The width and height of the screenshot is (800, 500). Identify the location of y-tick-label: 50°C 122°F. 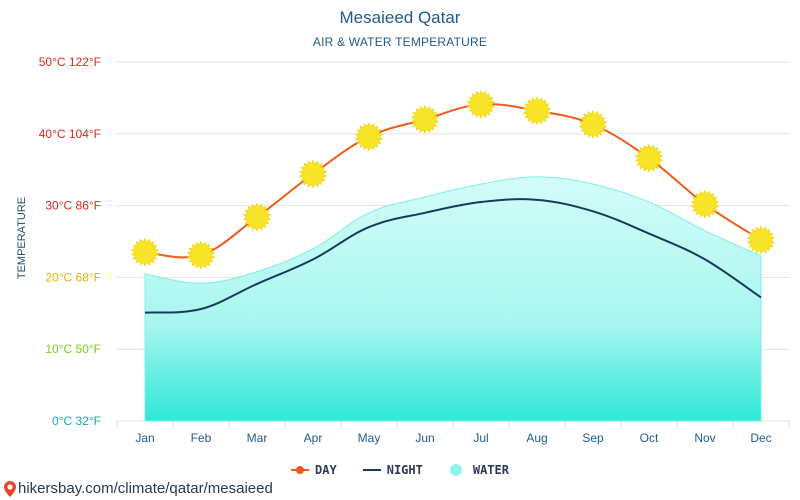
(70, 62).